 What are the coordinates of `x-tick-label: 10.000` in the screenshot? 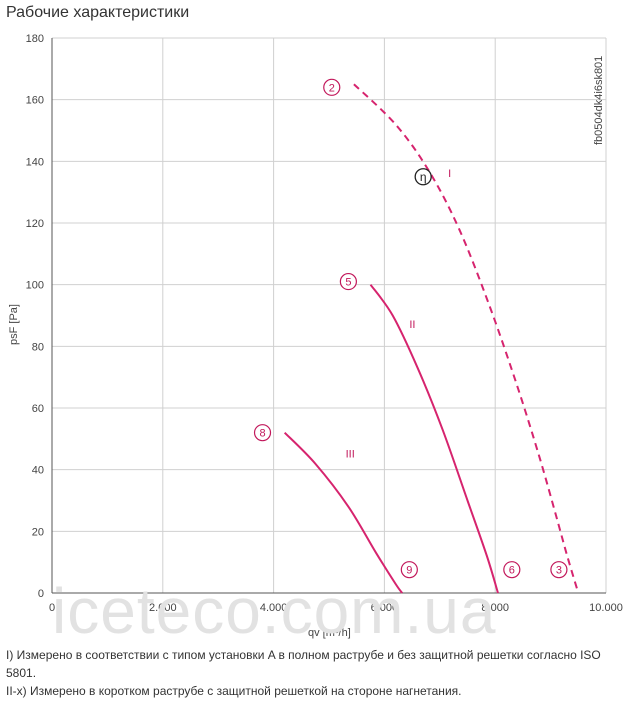 It's located at (606, 608).